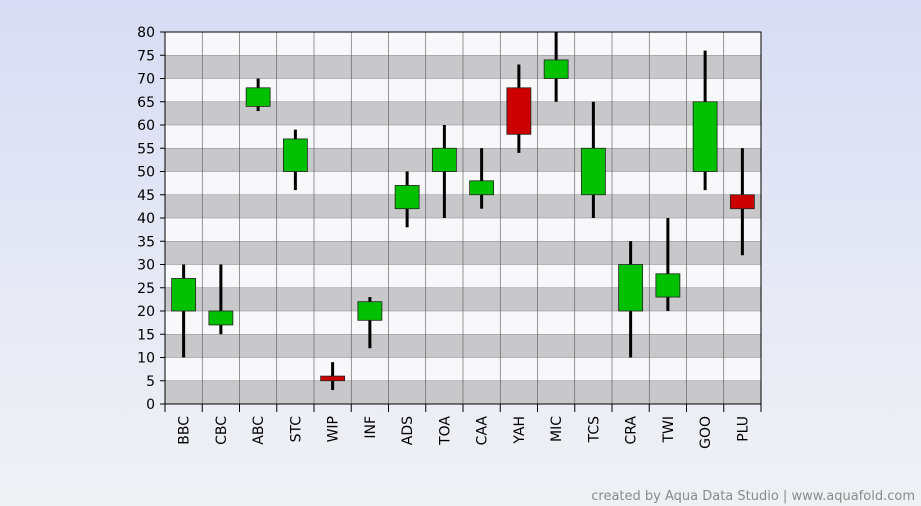 The height and width of the screenshot is (506, 921). What do you see at coordinates (334, 429) in the screenshot?
I see `x-tick-label: WIP` at bounding box center [334, 429].